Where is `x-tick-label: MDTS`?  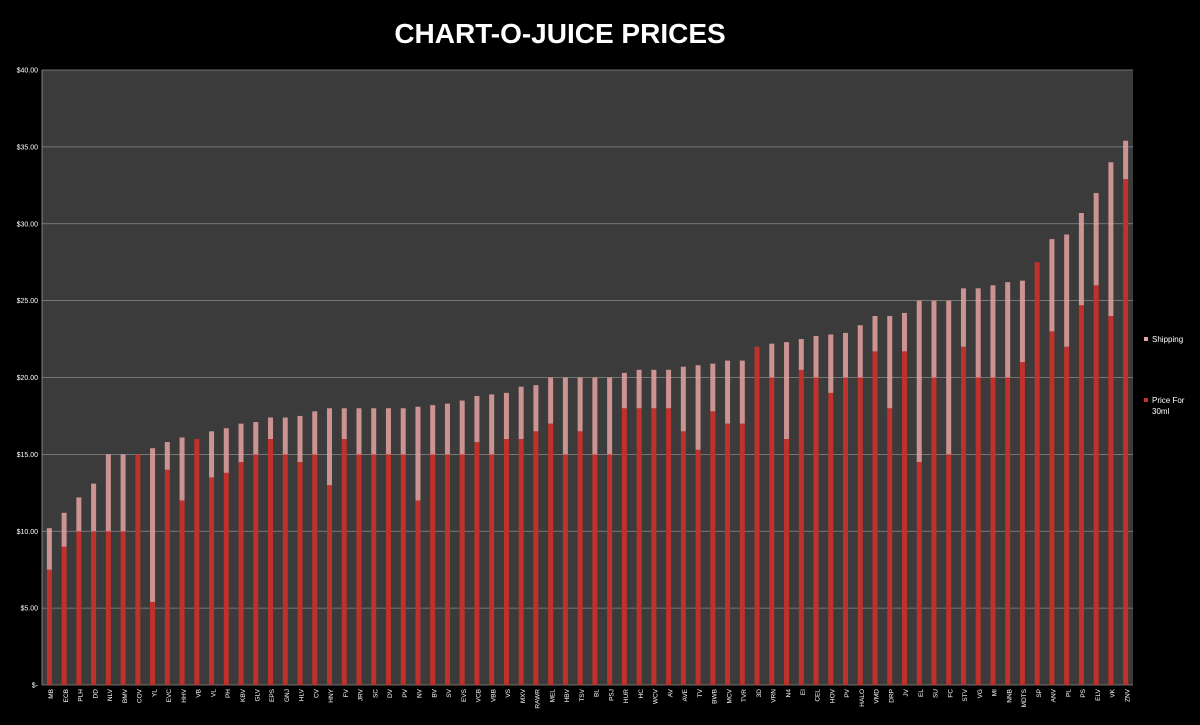
x-tick-label: MDTS is located at coordinates (1024, 697).